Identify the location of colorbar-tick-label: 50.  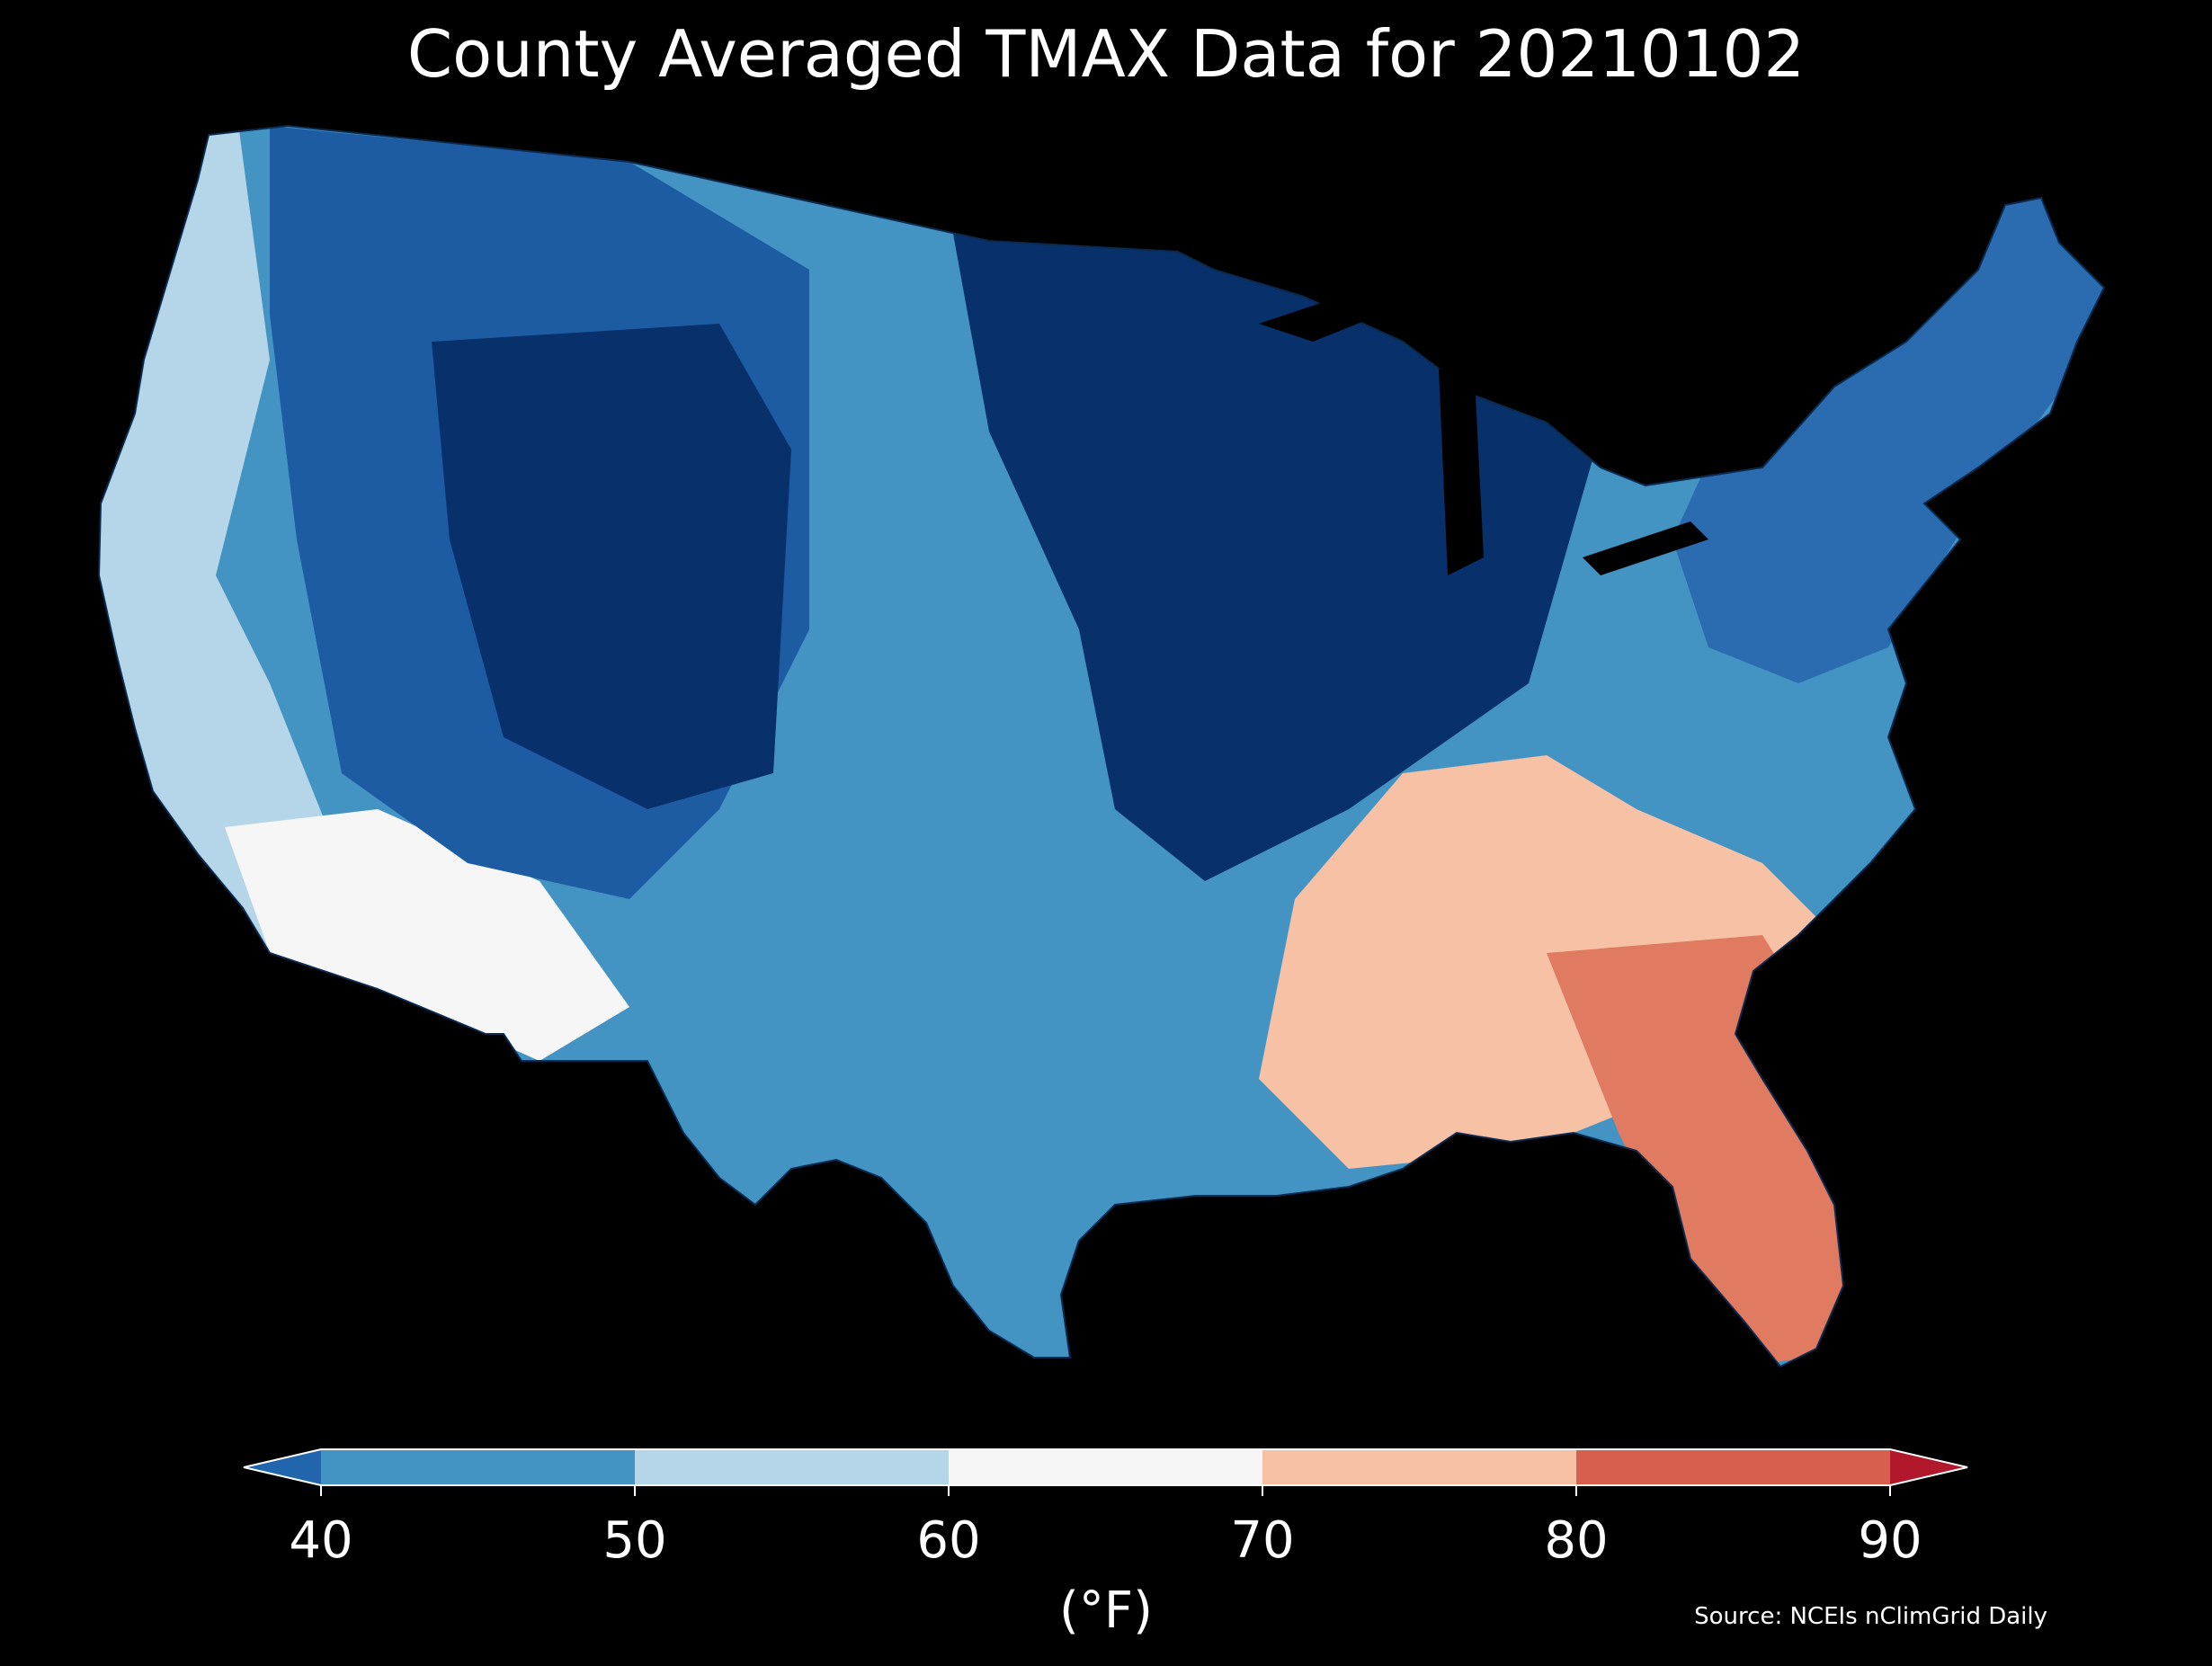
(634, 1540).